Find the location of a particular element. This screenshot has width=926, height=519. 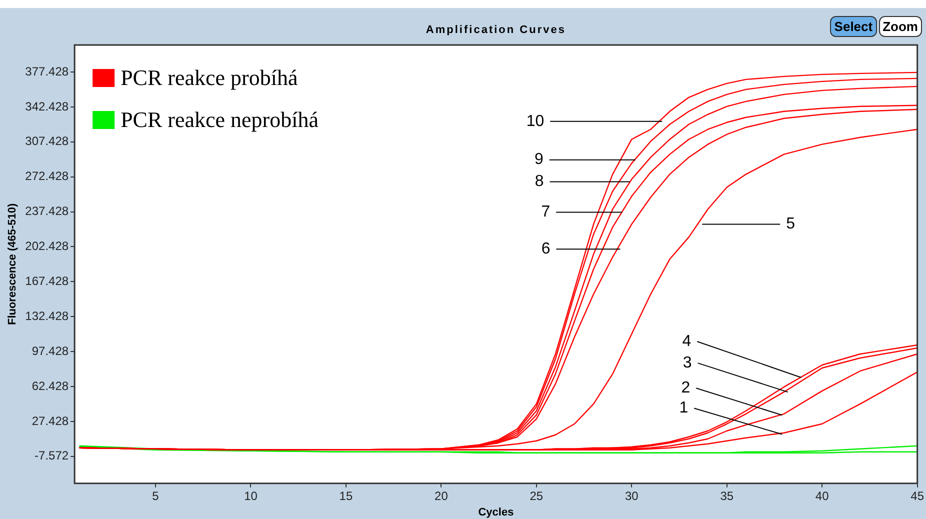

x-tick-label: 20 is located at coordinates (441, 495).